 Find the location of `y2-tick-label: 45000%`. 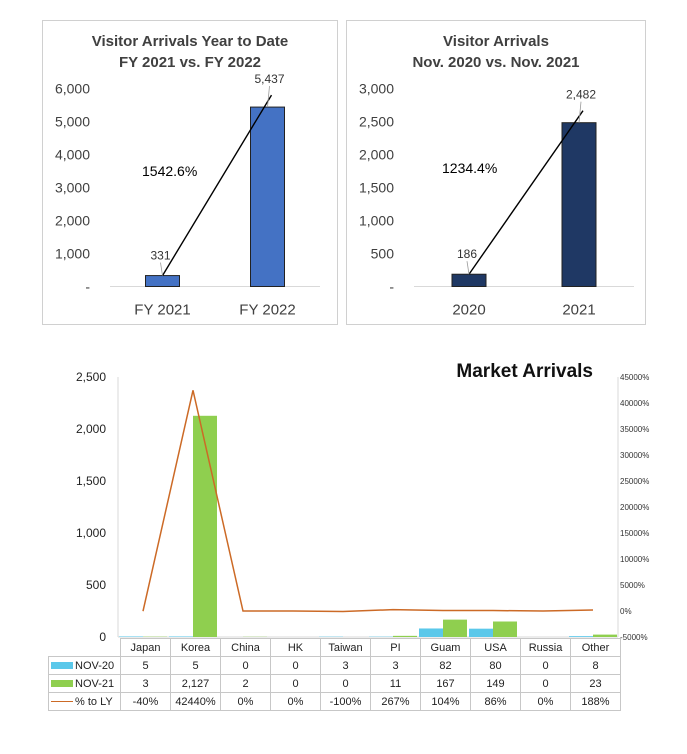

y2-tick-label: 45000% is located at coordinates (634, 377).